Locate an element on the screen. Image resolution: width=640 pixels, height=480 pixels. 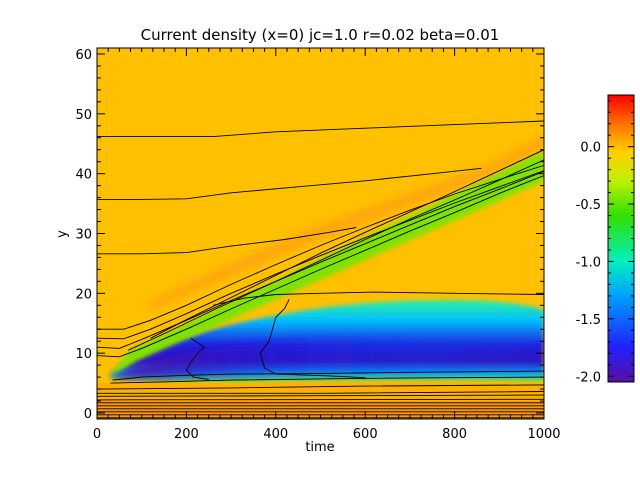
y-tick-label: 50 is located at coordinates (83, 115).